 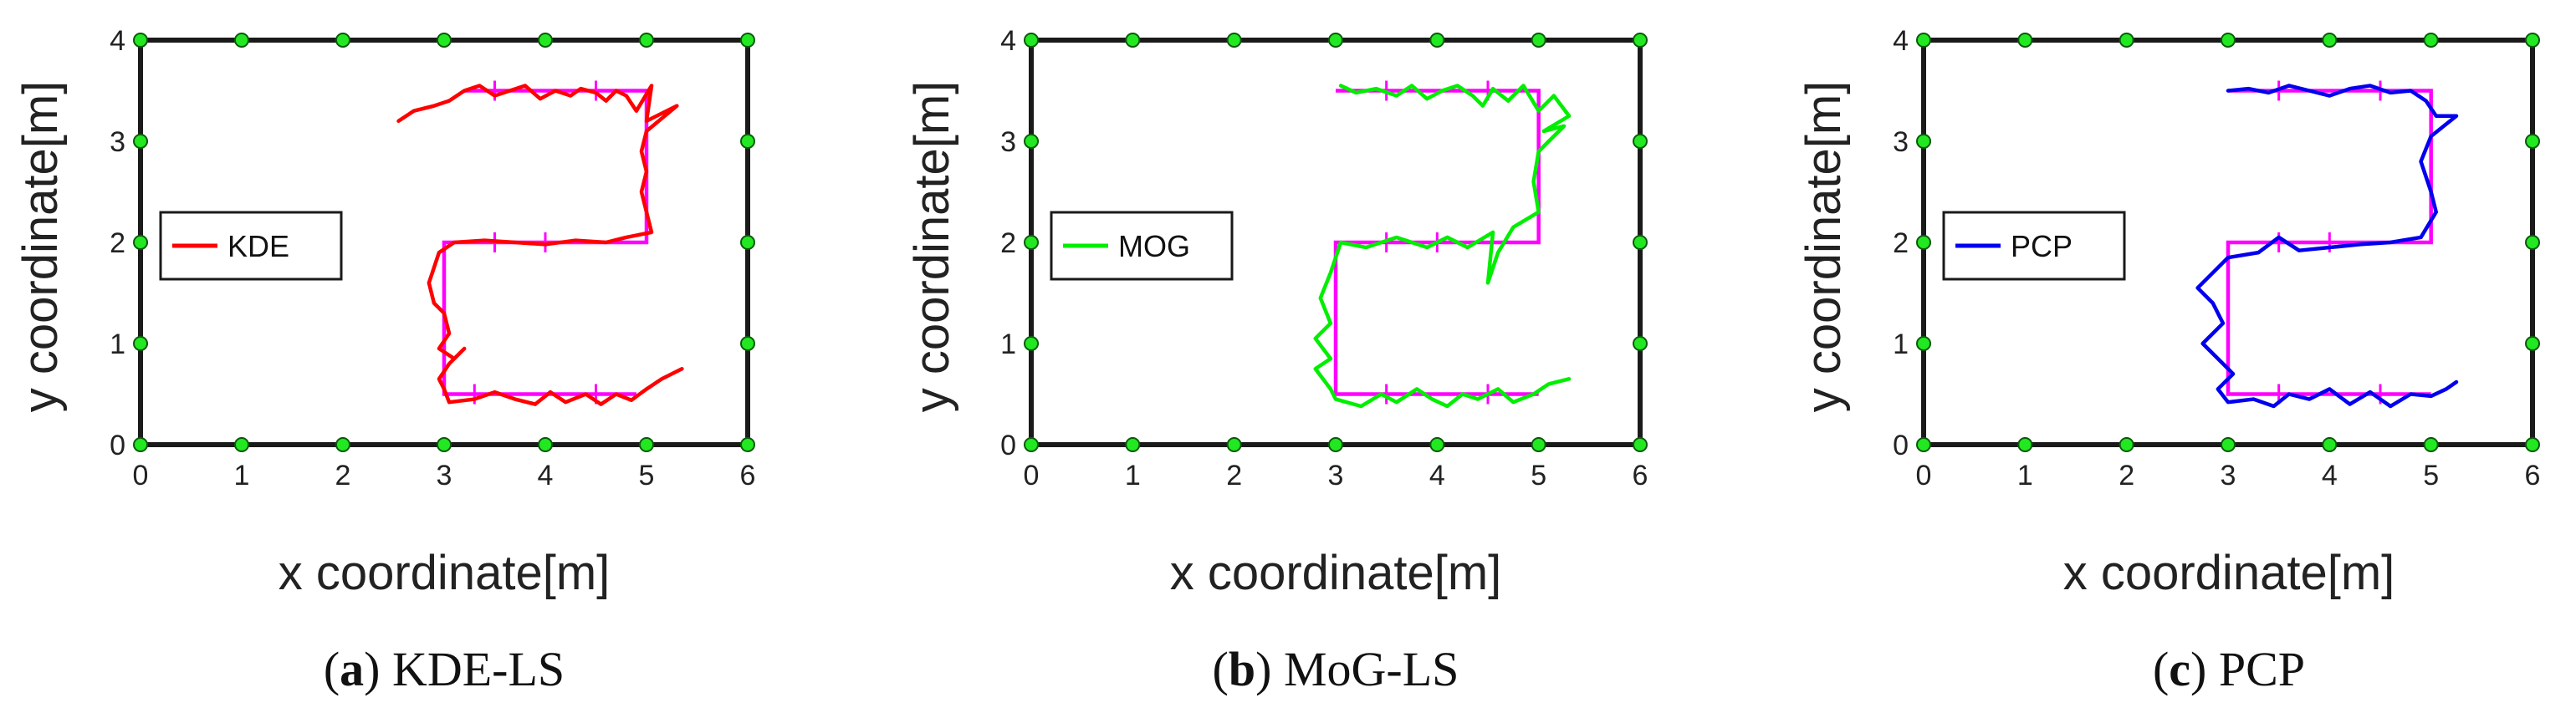 What do you see at coordinates (2228, 475) in the screenshot?
I see `panel-c-x-tick-label: 3` at bounding box center [2228, 475].